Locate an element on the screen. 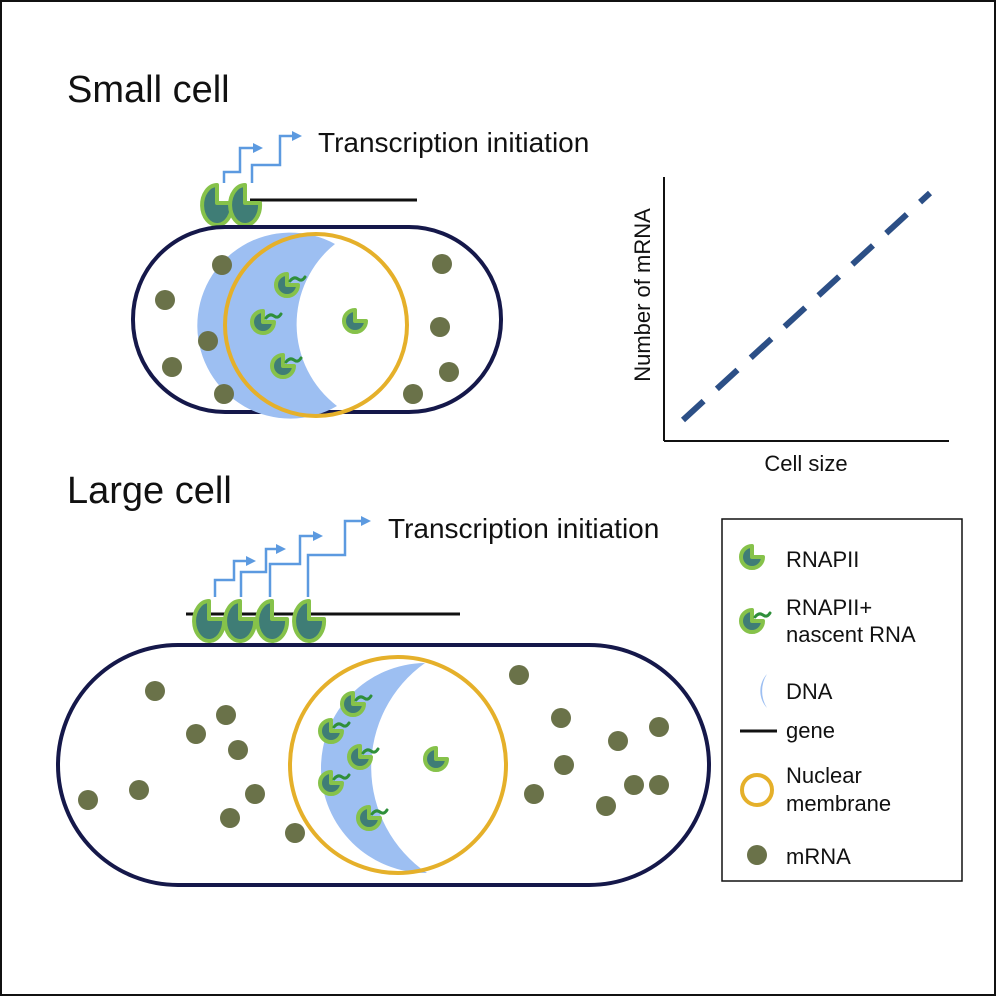  plot-ylabel: Number of mRNA is located at coordinates (642, 295).